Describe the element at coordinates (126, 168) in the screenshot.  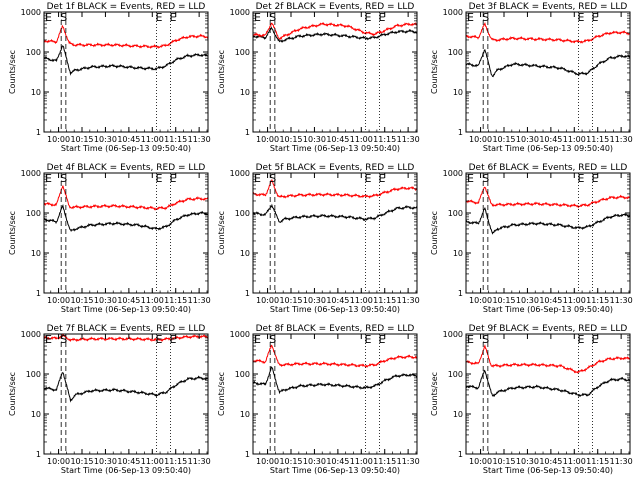
I see `panel-title: Det 4f BLACK = Events, RED = LLD` at that location.